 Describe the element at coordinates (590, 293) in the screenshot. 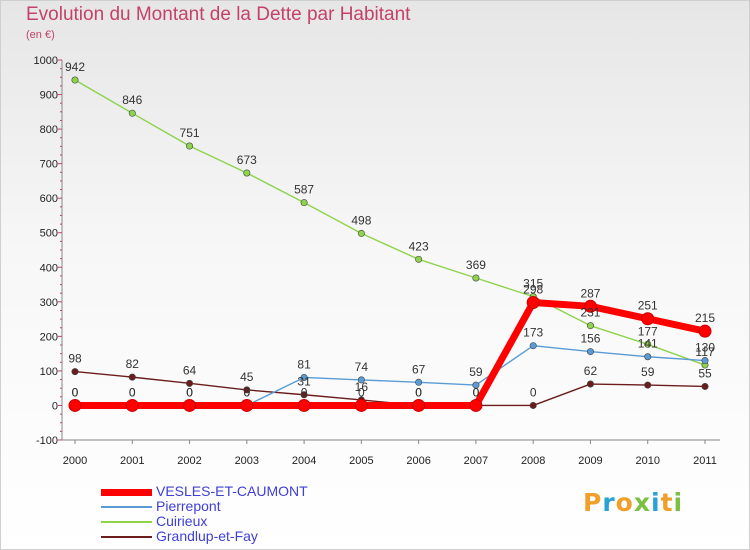

I see `data-label-vesles-et-caumont: 287` at that location.